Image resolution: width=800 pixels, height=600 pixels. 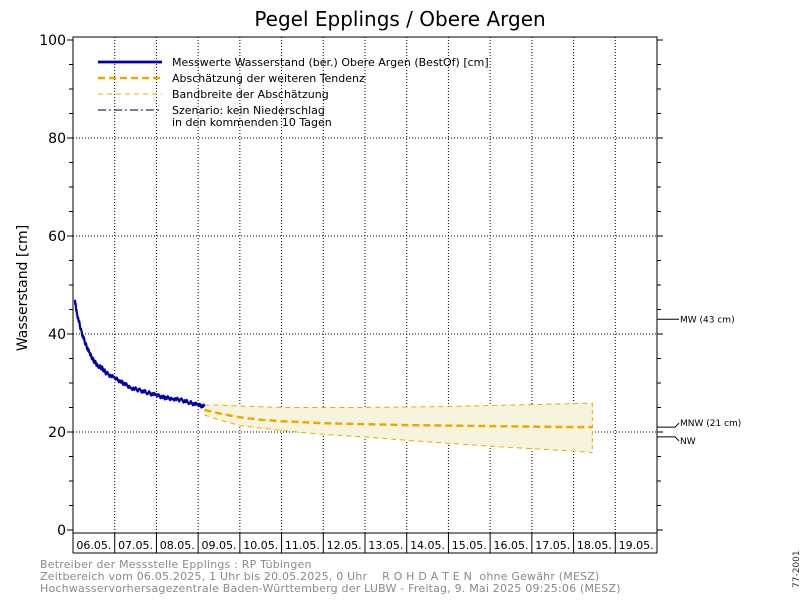 I want to click on x-tick-label: 09.05., so click(x=219, y=545).